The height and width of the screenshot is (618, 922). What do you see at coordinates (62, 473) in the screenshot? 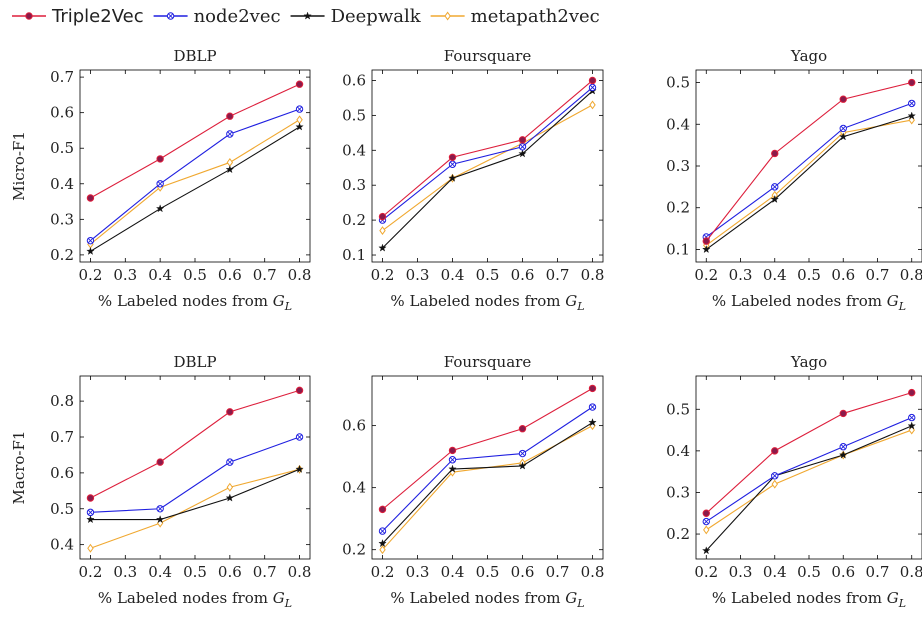
I see `y-tick-label: 0.6` at bounding box center [62, 473].